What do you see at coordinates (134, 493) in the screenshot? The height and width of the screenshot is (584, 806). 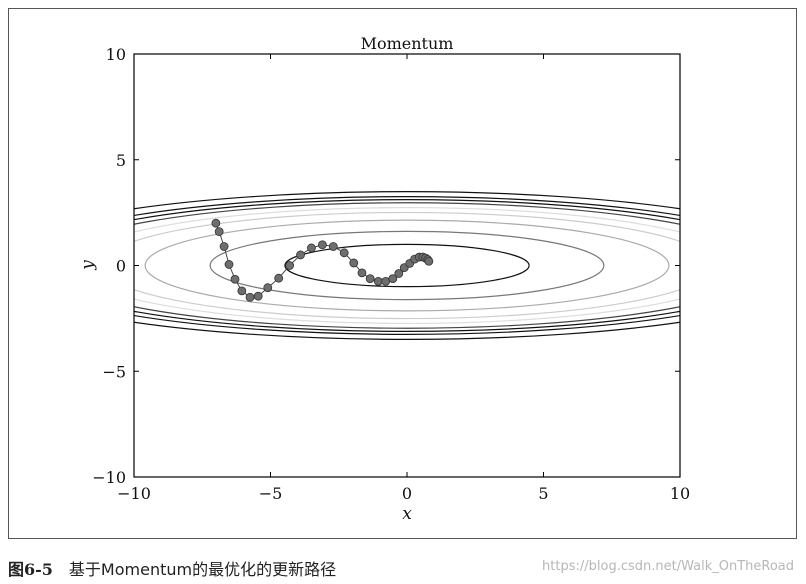 I see `x-tick-label: −10` at bounding box center [134, 493].